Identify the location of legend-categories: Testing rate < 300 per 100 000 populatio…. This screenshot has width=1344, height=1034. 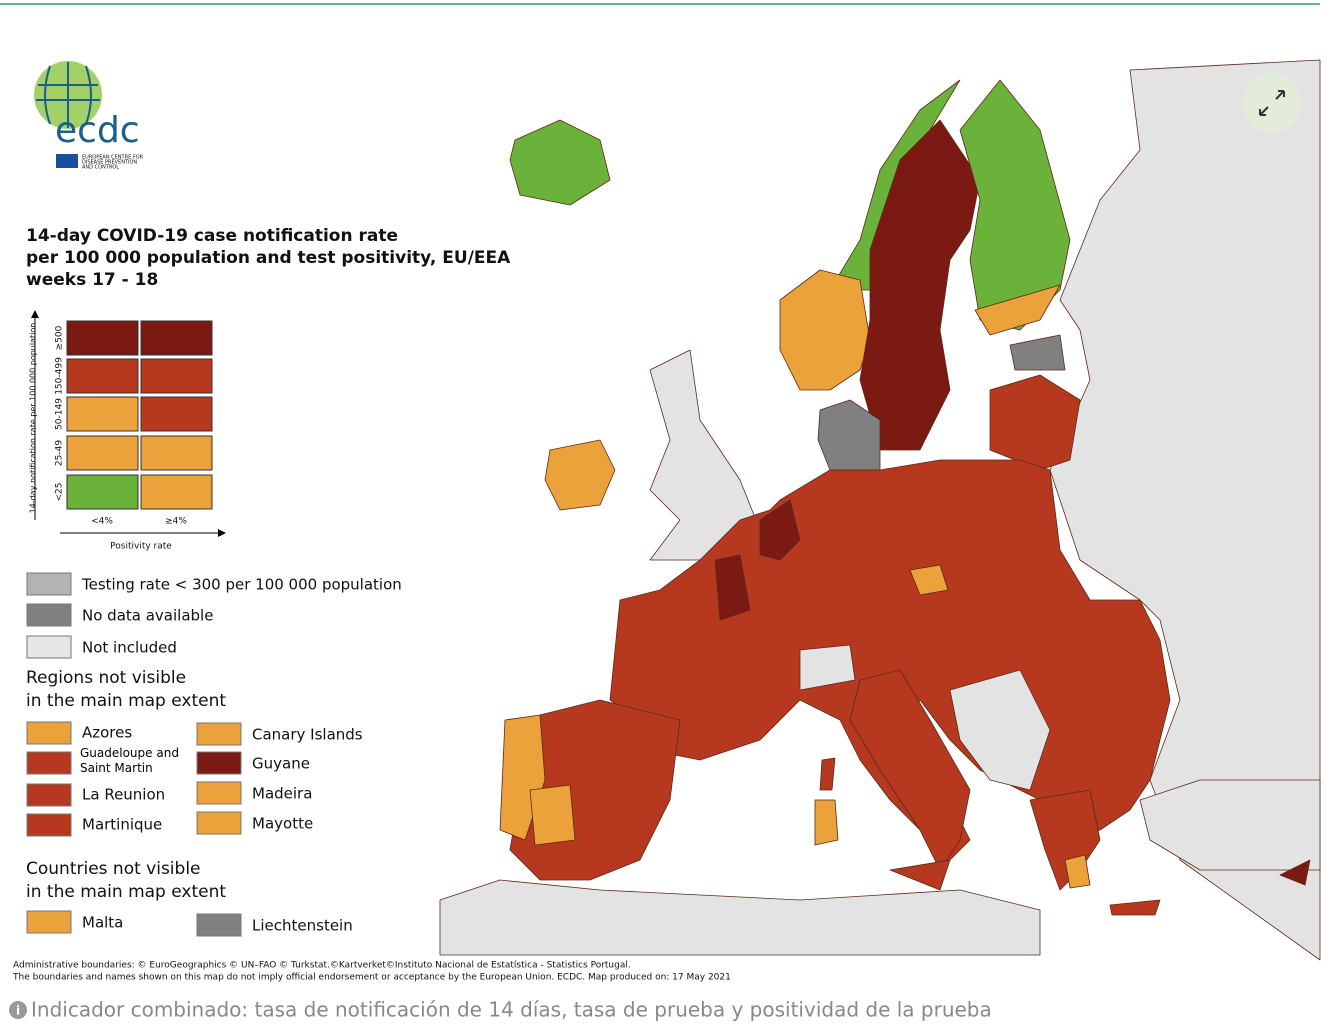
(214, 754).